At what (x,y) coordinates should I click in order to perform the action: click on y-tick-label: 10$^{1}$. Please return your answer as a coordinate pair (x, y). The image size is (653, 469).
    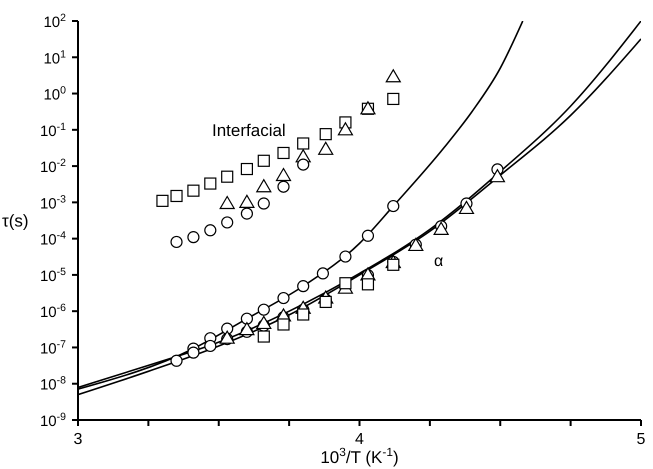
    Looking at the image, I should click on (54, 58).